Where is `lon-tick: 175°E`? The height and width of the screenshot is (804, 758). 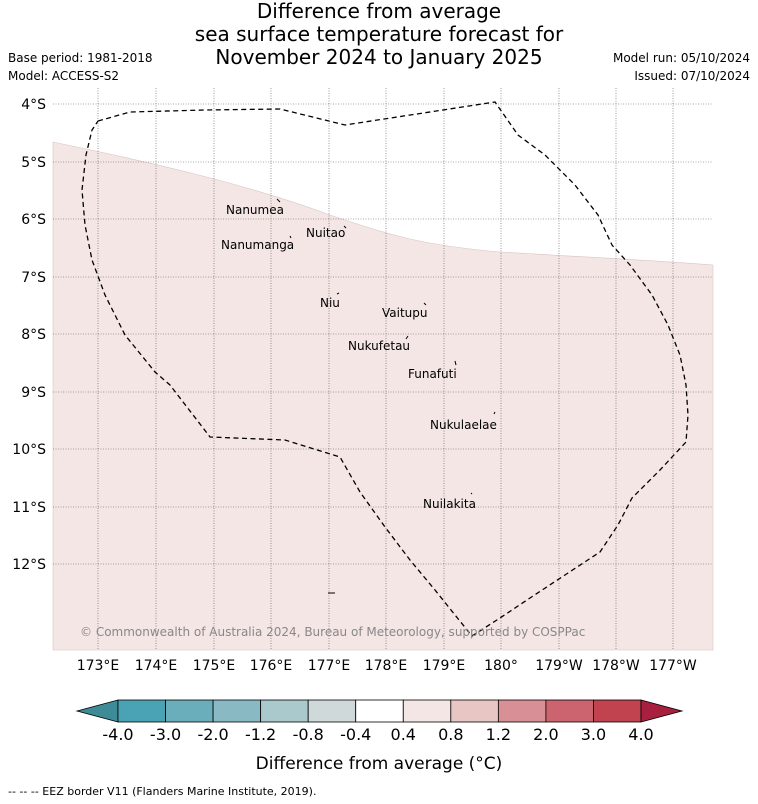 lon-tick: 175°E is located at coordinates (214, 666).